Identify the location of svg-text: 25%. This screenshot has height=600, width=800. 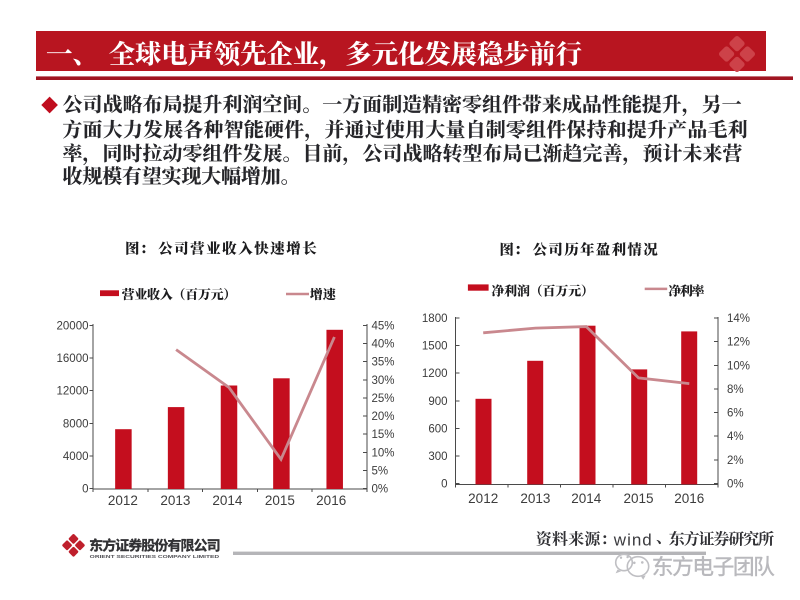
(383, 399).